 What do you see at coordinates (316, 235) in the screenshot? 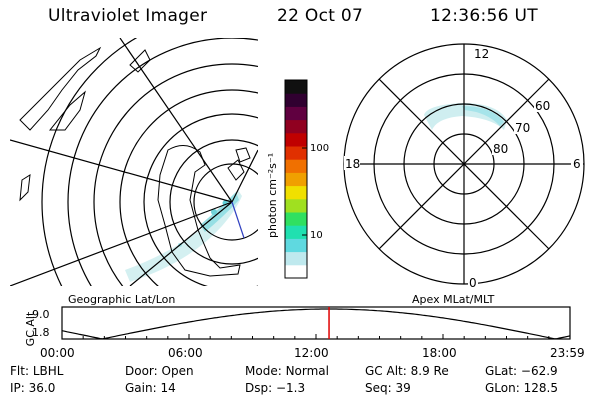
I see `colorbar-tick-10: 10` at bounding box center [316, 235].